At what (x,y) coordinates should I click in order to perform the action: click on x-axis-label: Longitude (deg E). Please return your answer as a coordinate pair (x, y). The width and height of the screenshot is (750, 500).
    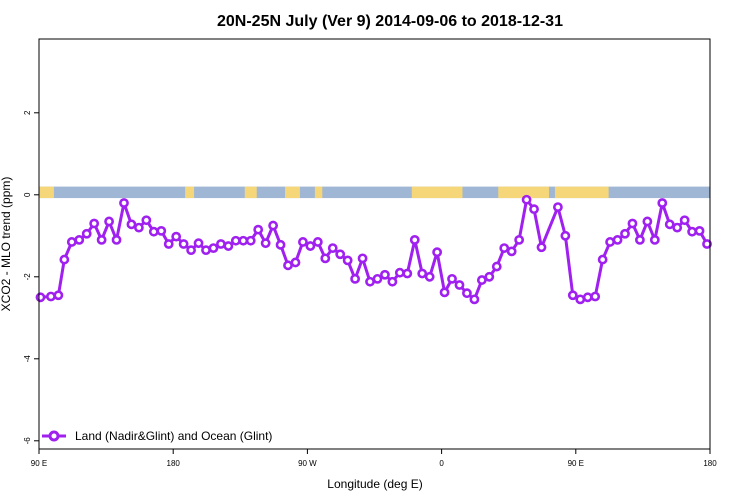
    Looking at the image, I should click on (374, 484).